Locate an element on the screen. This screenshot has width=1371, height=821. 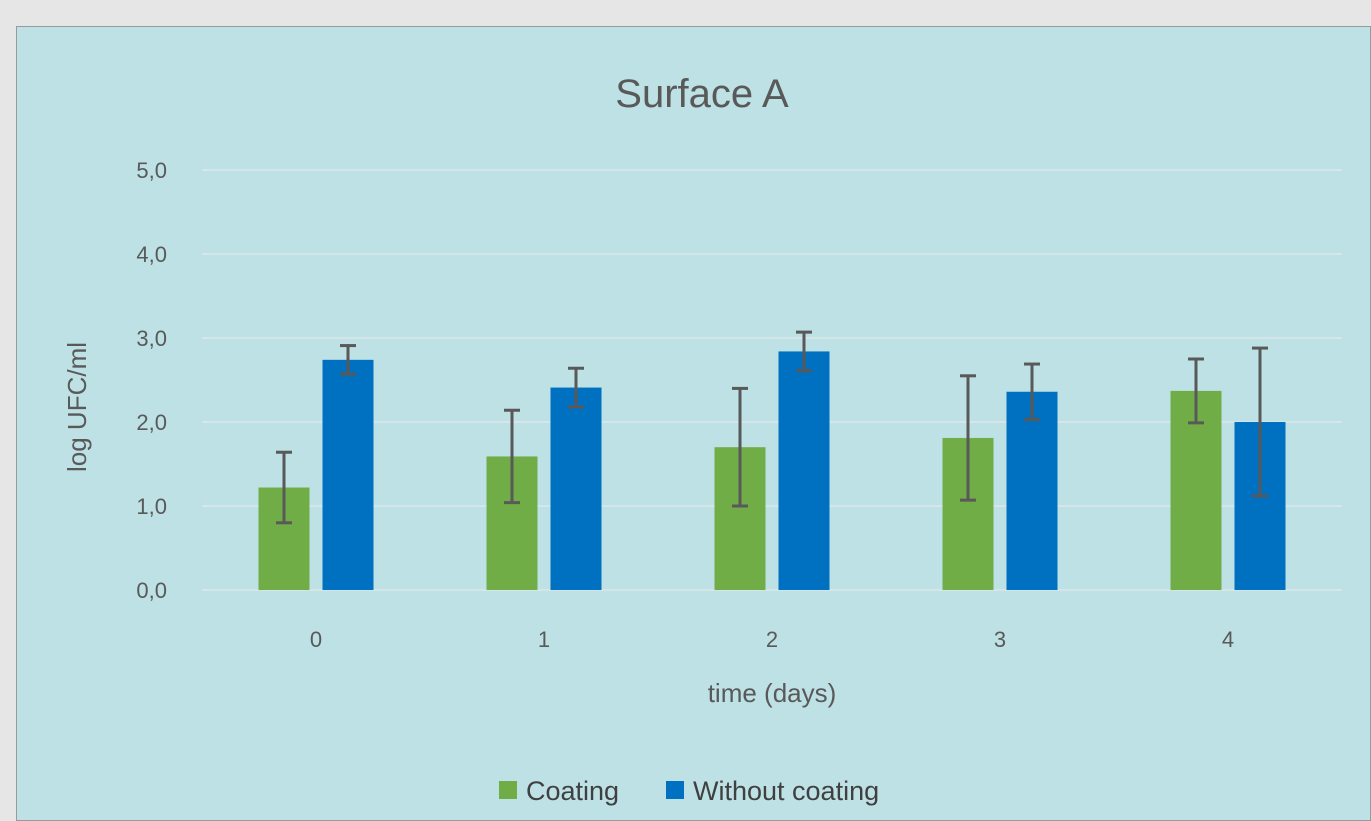
x-axis-ticks: 0 1 2 3 4 is located at coordinates (772, 639).